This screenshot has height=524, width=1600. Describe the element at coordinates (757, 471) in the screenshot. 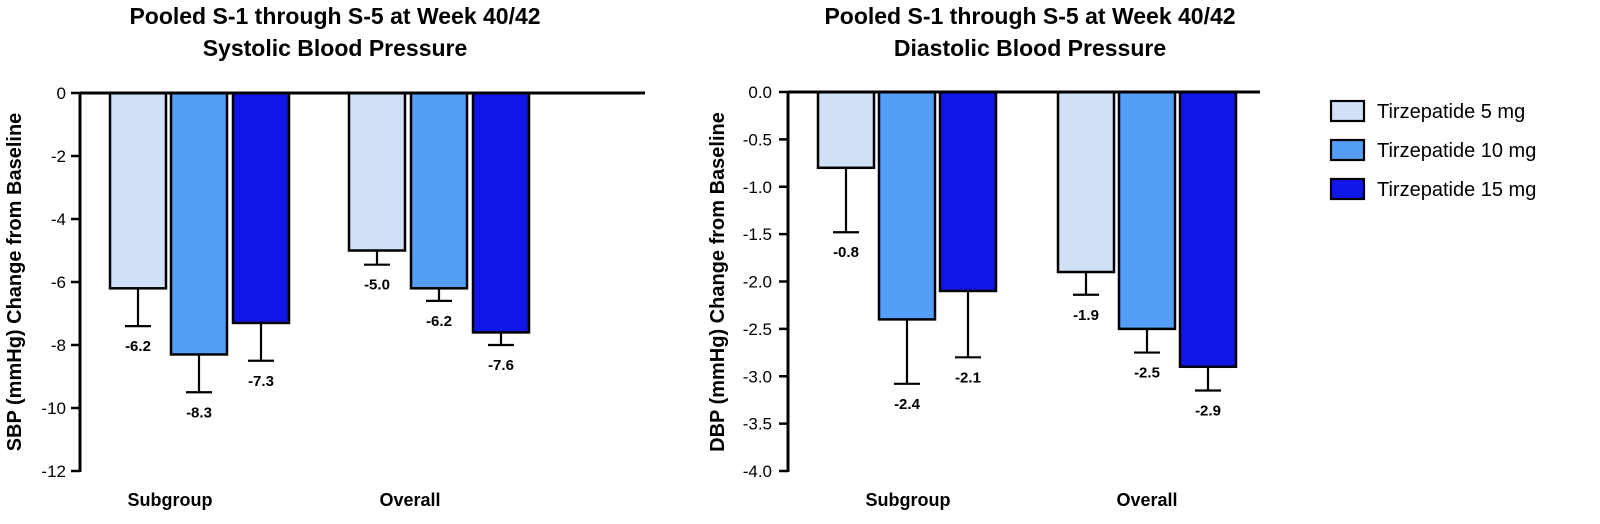

I see `y-tick-label: -4.0` at that location.